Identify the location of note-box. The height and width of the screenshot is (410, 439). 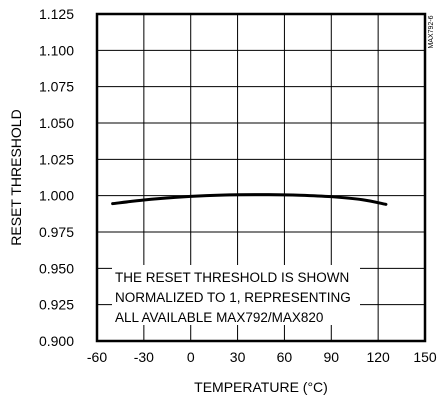
(236, 295).